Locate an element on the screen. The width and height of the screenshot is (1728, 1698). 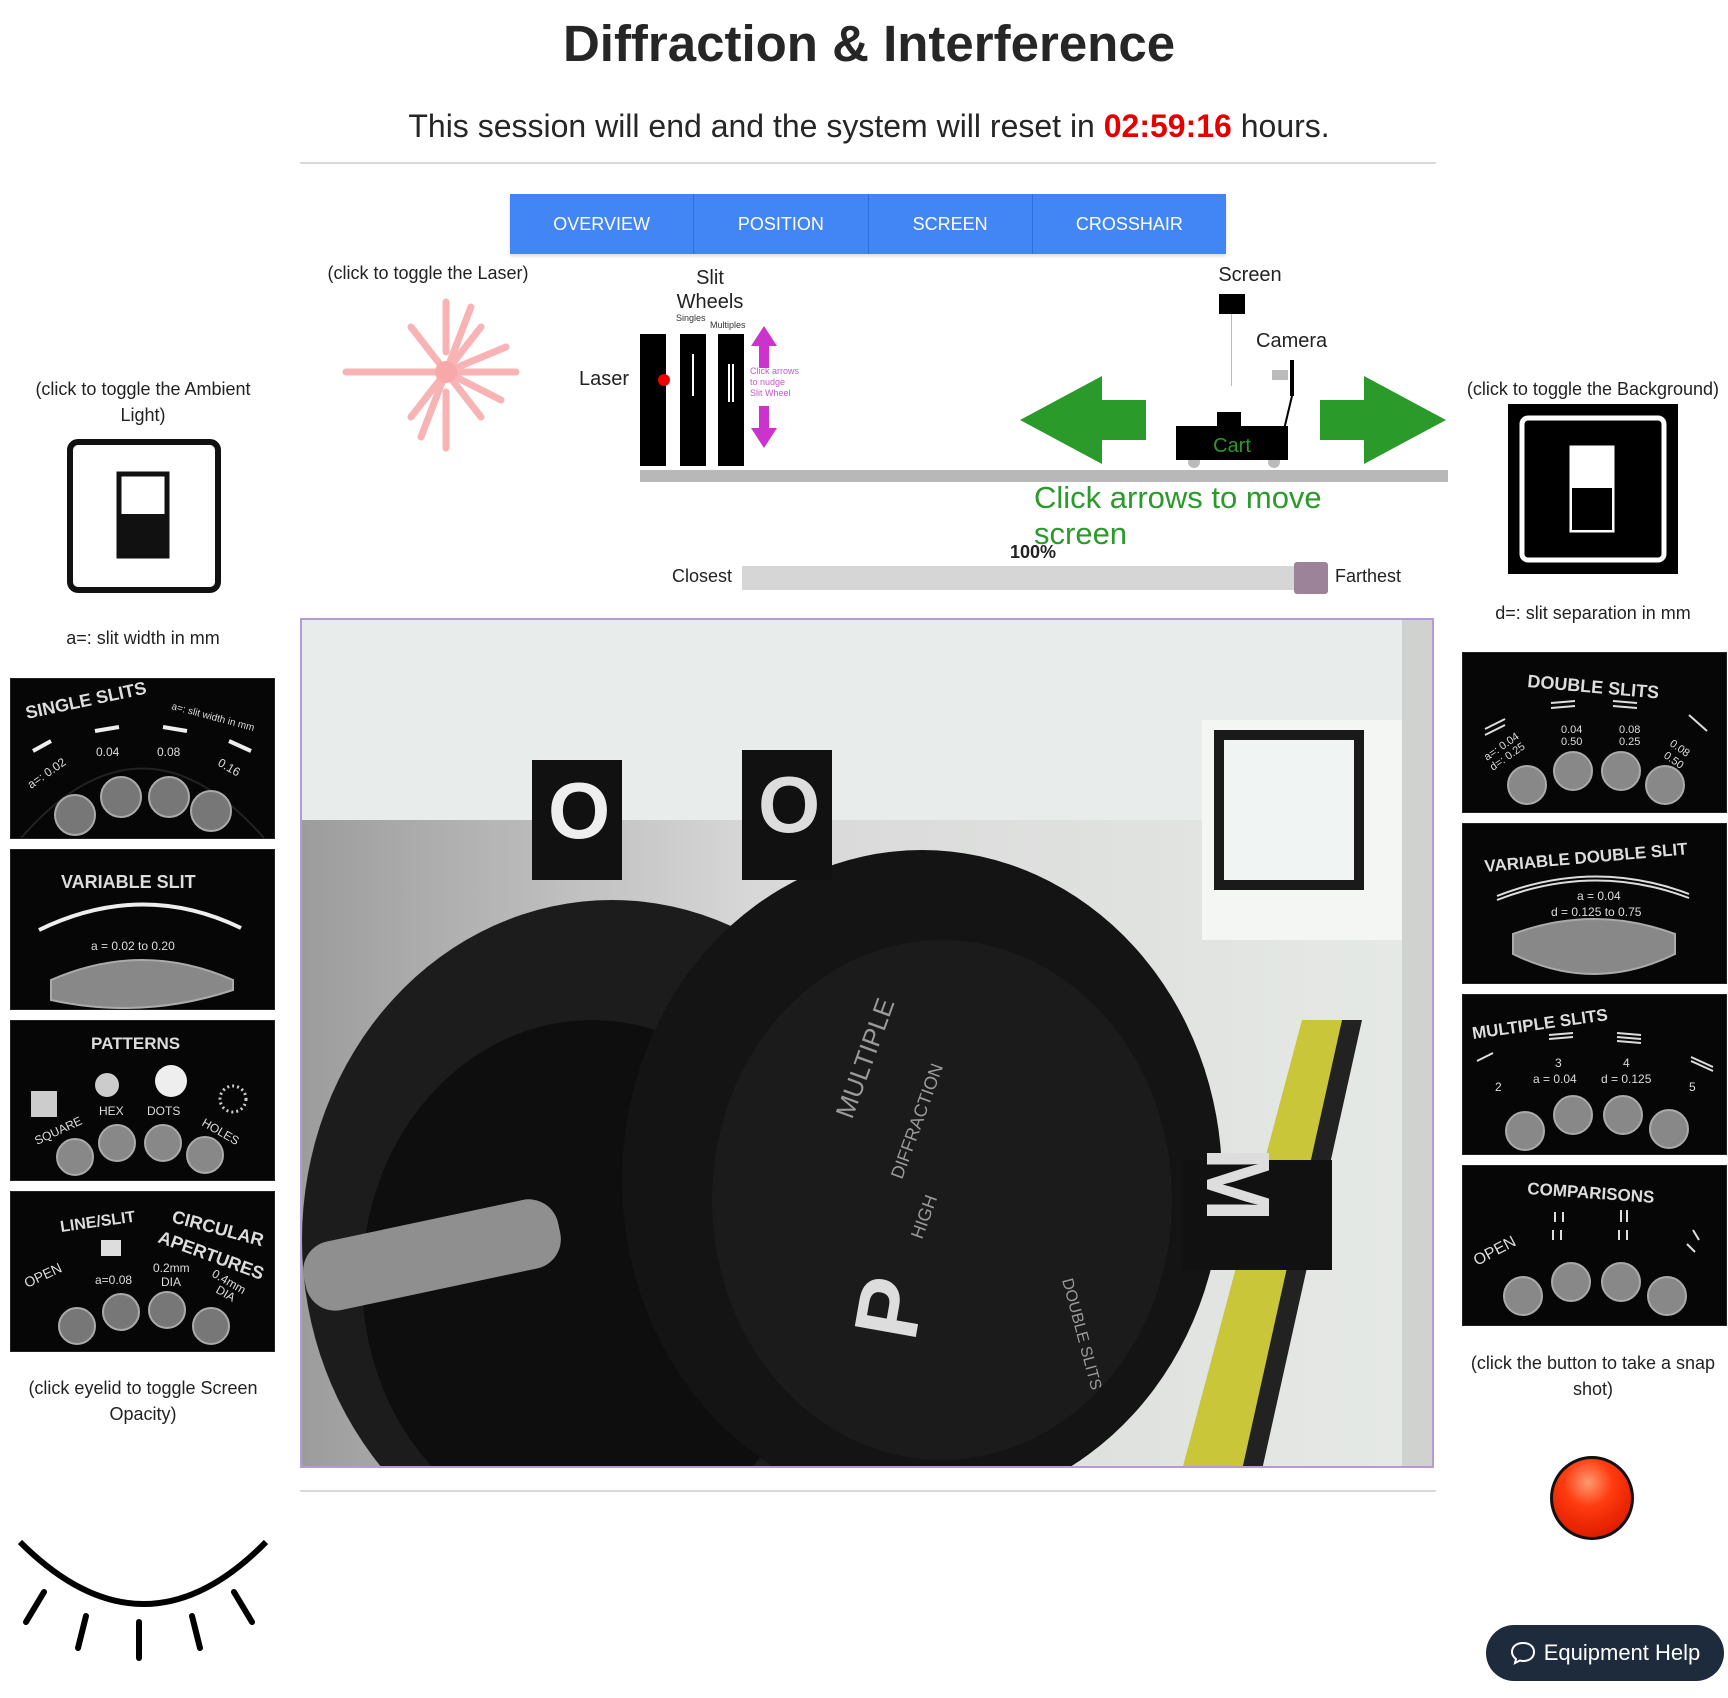
pattern-label-hex: HEX is located at coordinates (111, 1111).